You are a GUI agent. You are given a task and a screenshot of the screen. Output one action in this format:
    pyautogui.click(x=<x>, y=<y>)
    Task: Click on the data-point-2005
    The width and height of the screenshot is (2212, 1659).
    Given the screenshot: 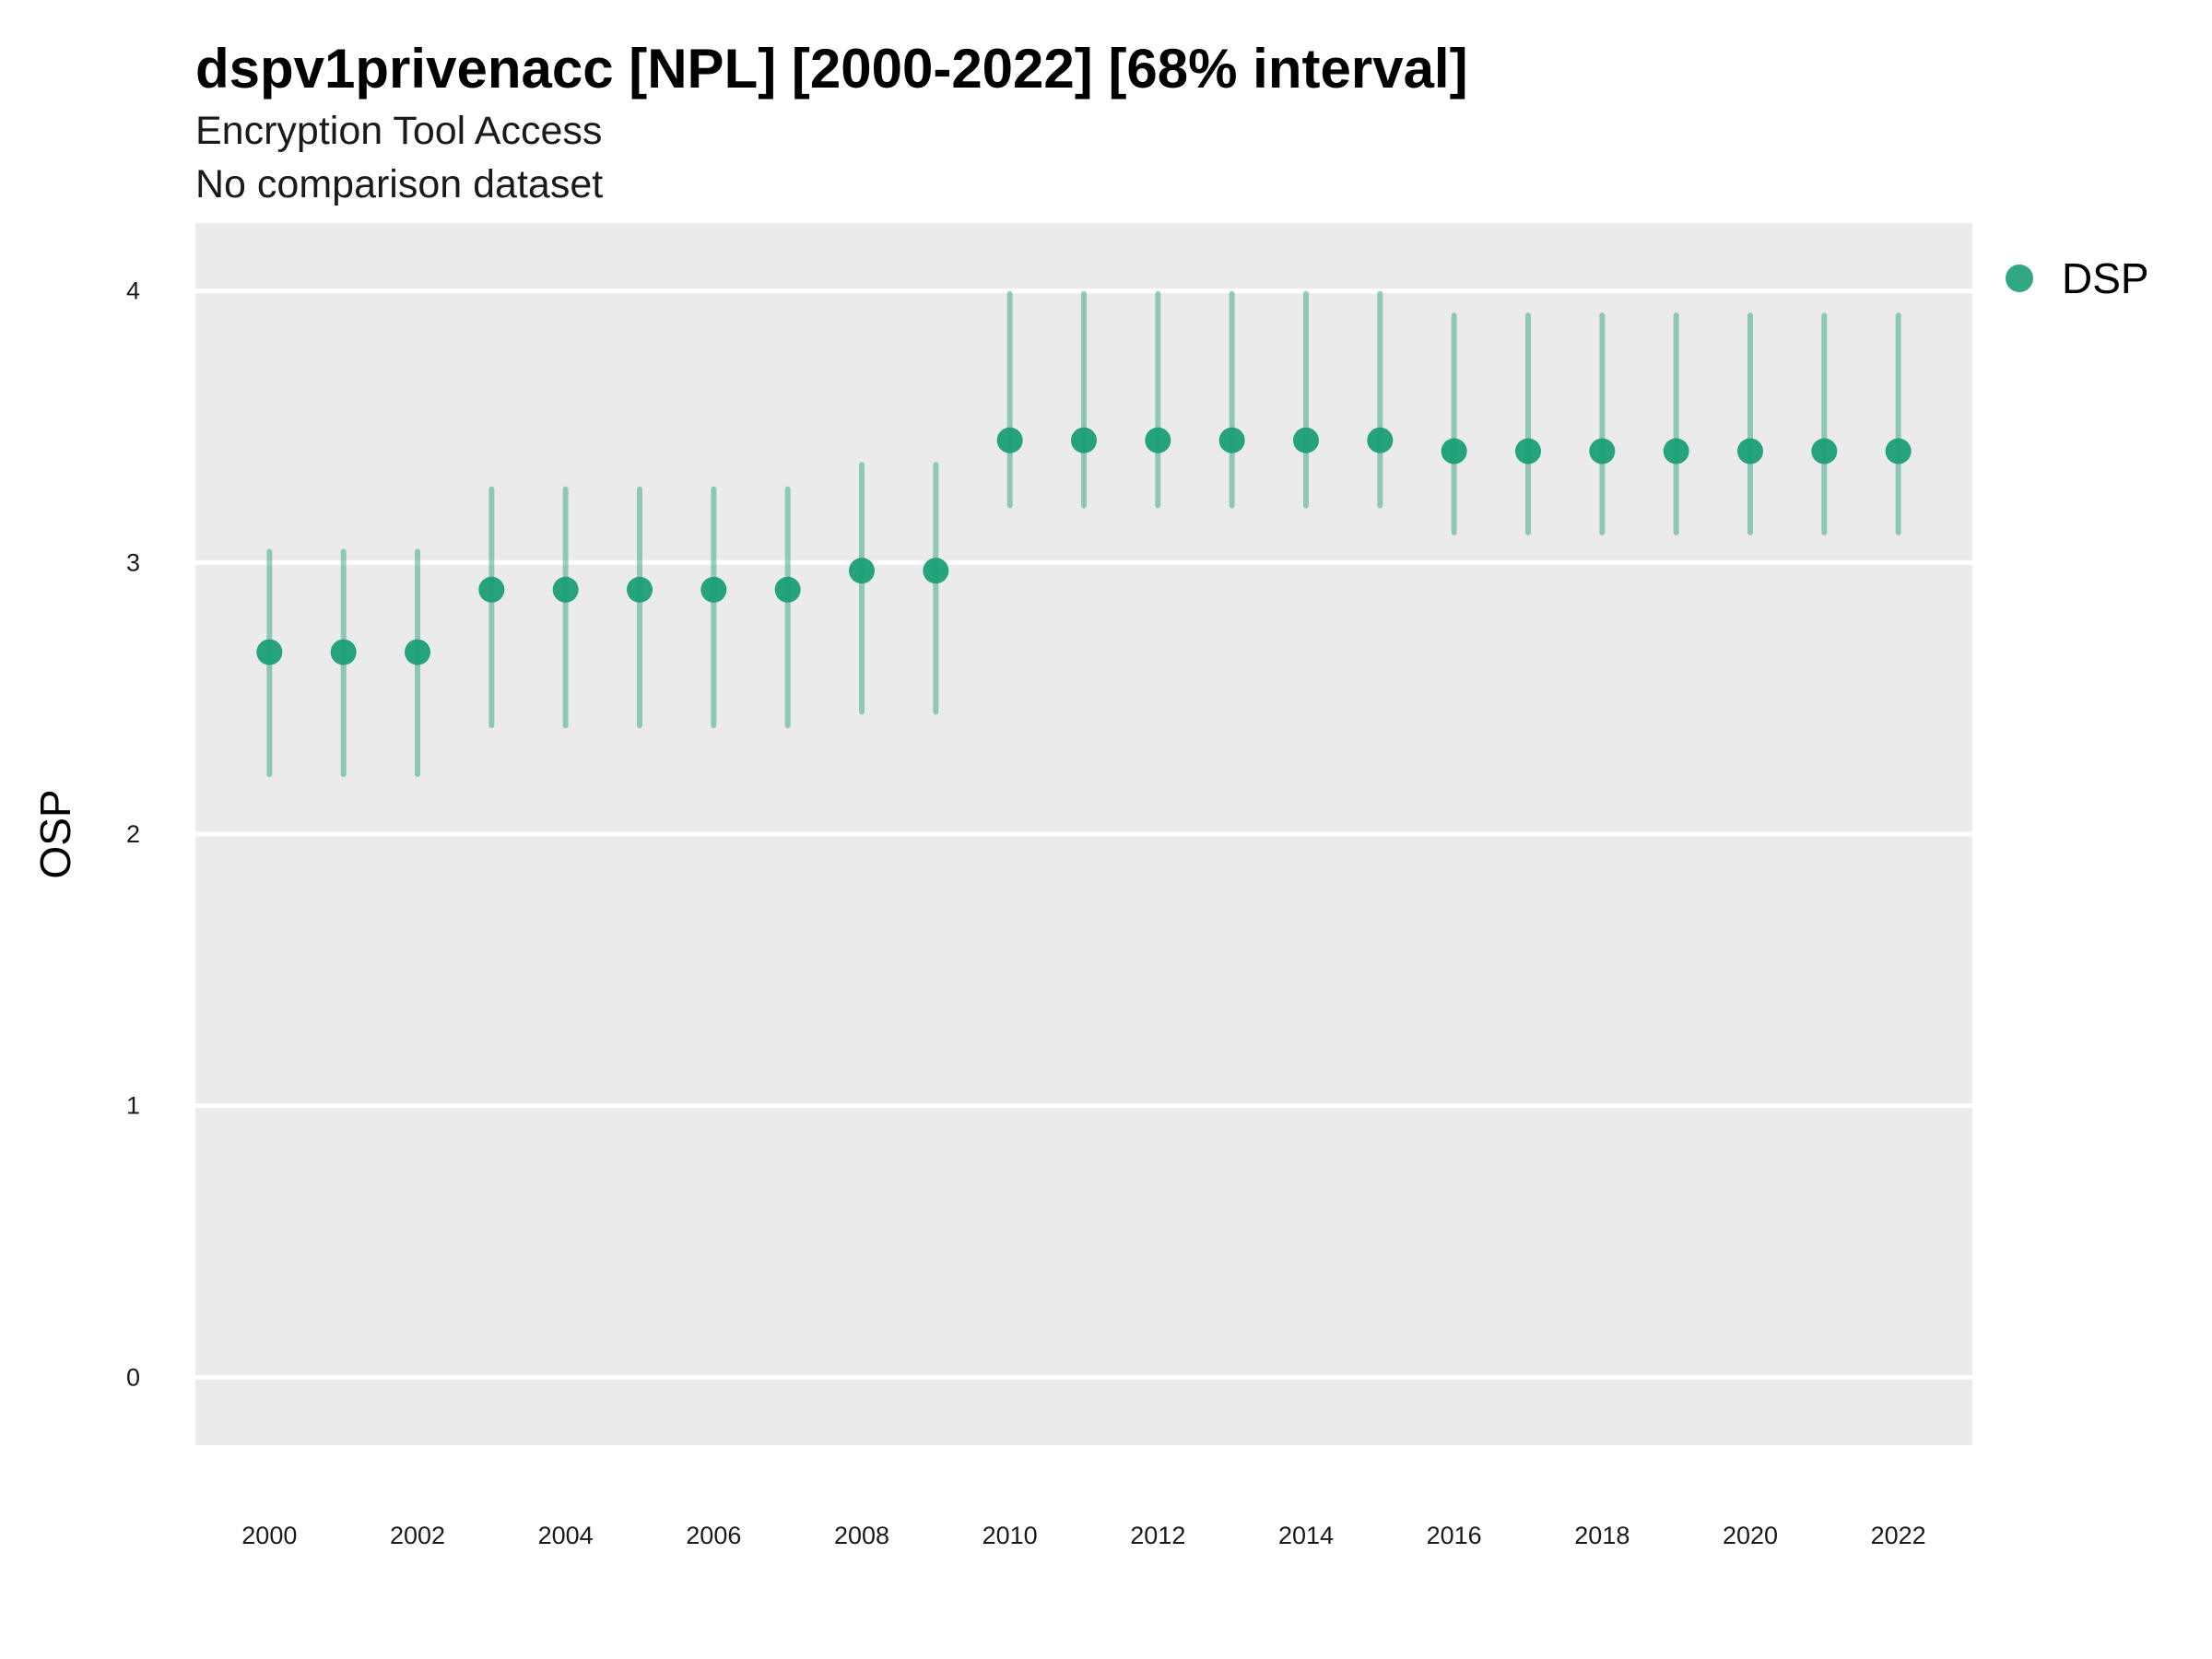 What is the action you would take?
    pyautogui.click(x=640, y=589)
    